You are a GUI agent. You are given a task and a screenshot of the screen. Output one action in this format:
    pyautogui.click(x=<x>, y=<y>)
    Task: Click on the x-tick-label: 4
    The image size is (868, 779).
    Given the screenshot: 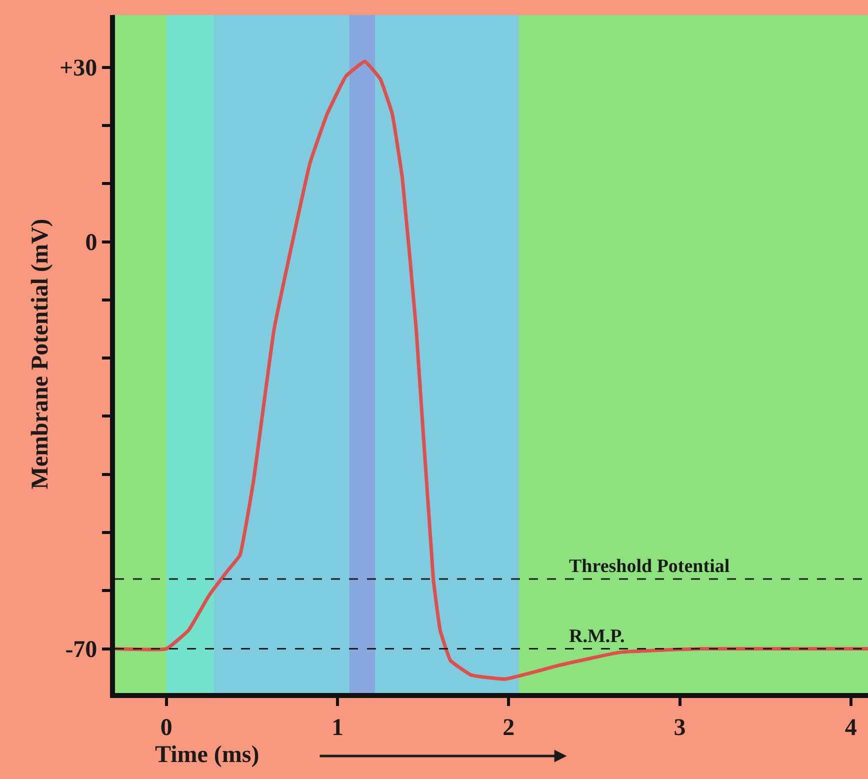 What is the action you would take?
    pyautogui.click(x=850, y=727)
    